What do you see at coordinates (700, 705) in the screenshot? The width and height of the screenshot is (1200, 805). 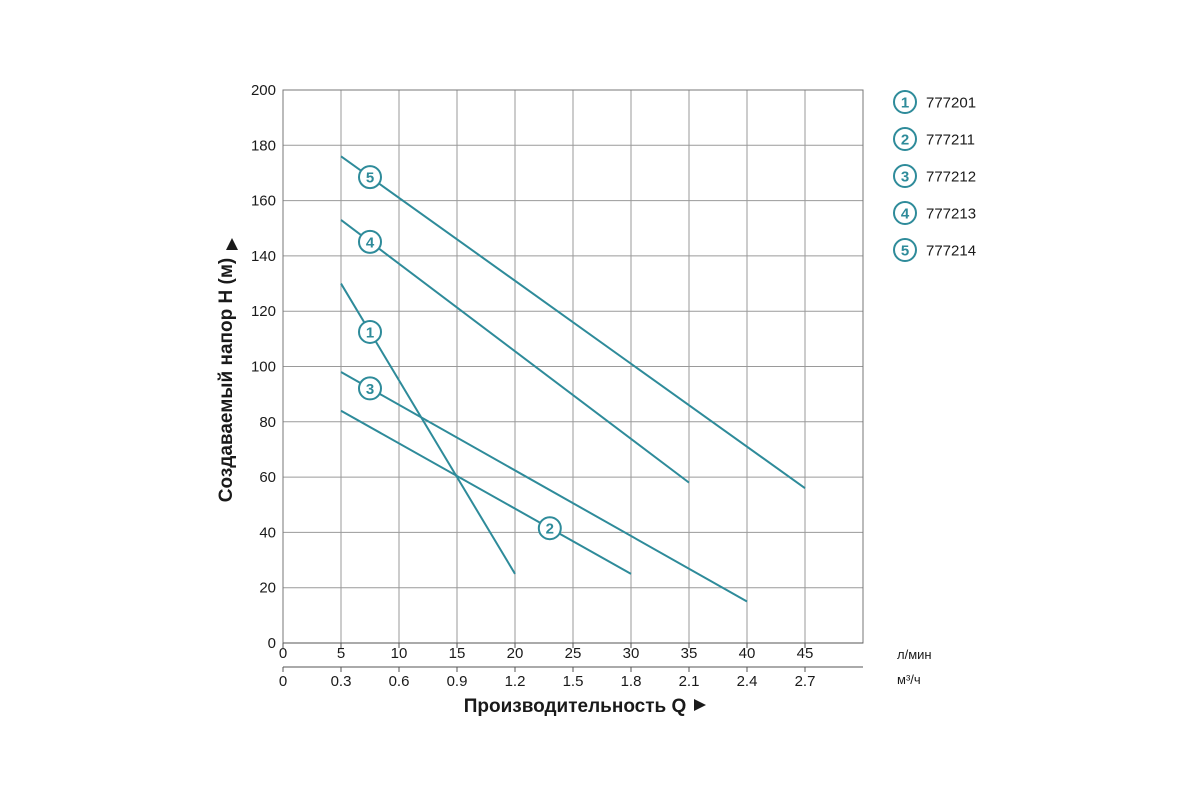 I see `x-axis-arrow-icon` at bounding box center [700, 705].